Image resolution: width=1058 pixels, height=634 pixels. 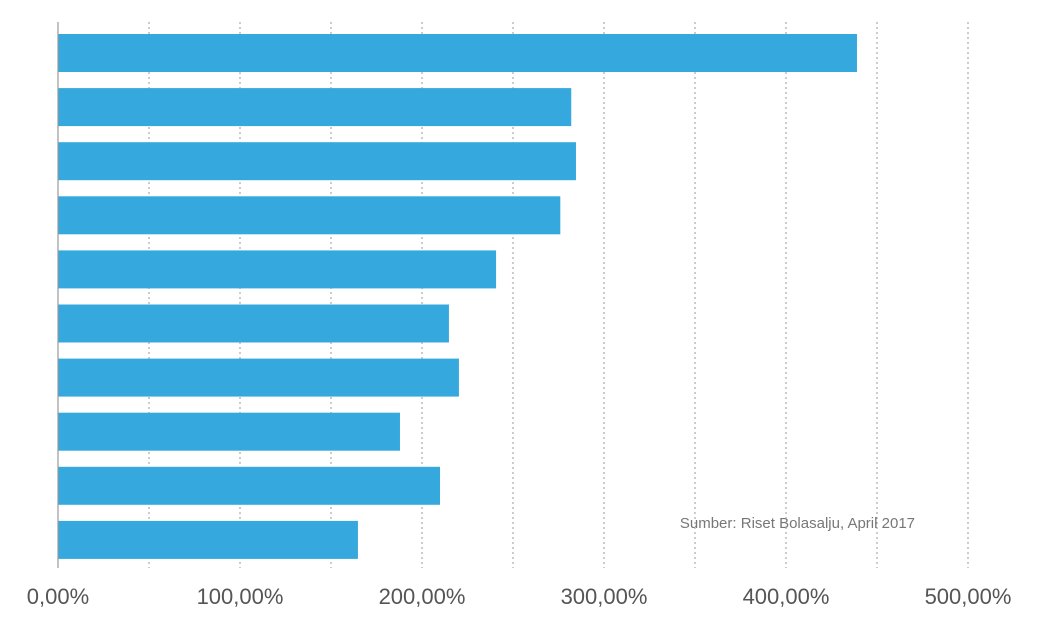 What do you see at coordinates (422, 596) in the screenshot?
I see `x-tick-label: 200,00%` at bounding box center [422, 596].